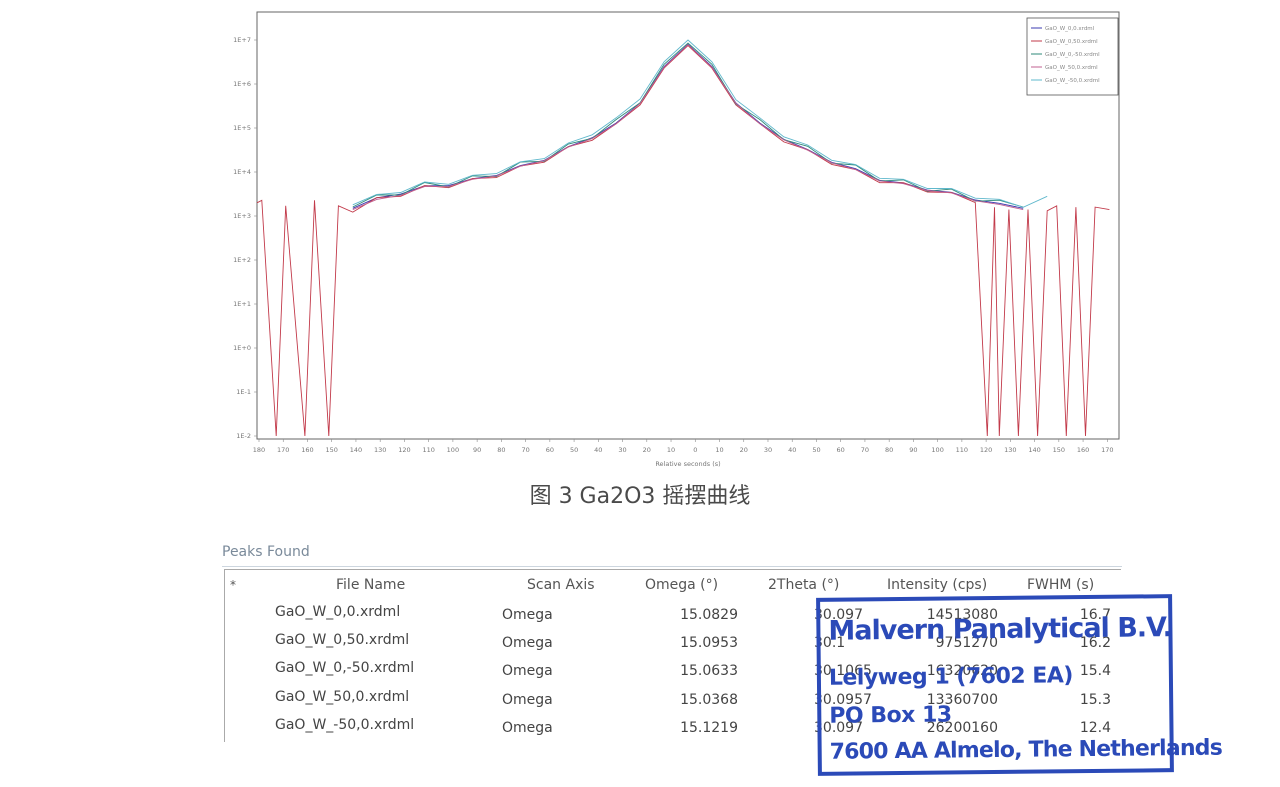  I want to click on cell-file-name: GaO_W_0,50.xrdml, so click(342, 640).